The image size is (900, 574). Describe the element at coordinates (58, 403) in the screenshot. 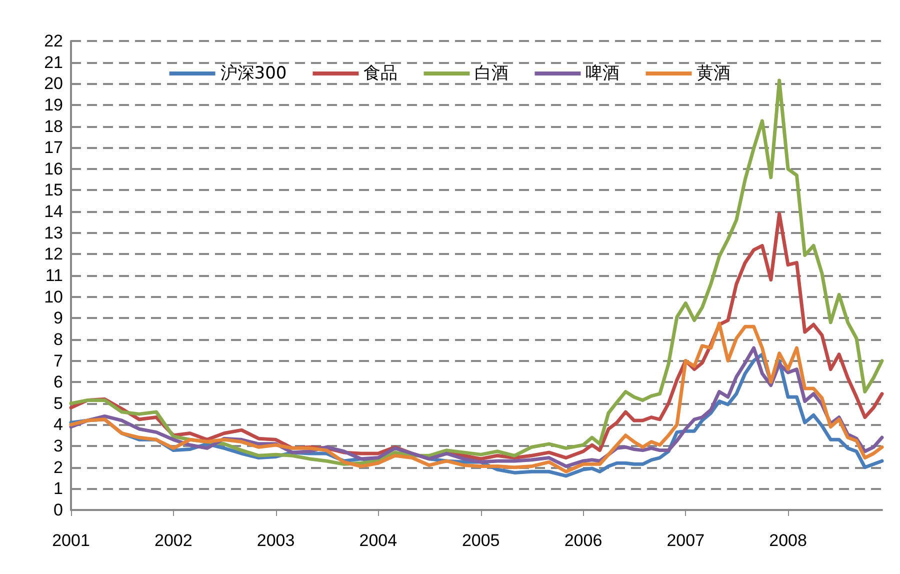

I see `y-tick-label: 5` at that location.